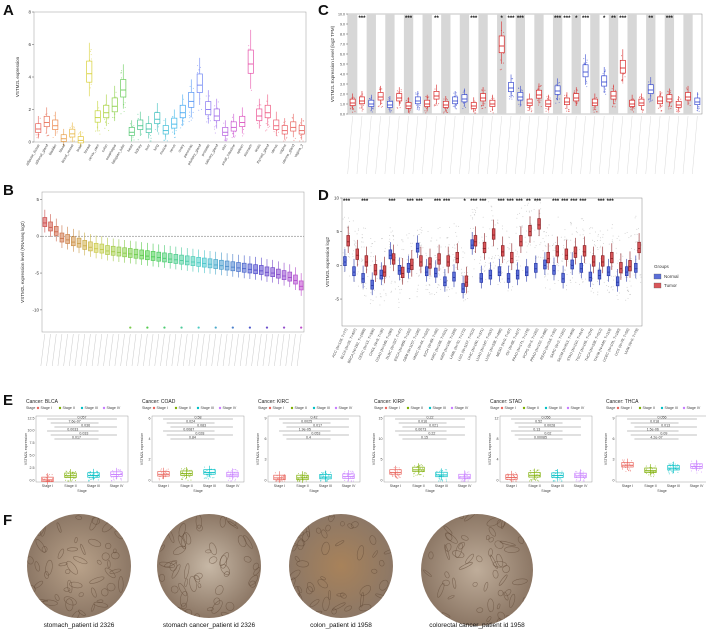 This screenshot has width=708, height=631. What do you see at coordinates (657, 276) in the screenshot?
I see `d-legend-swatch` at bounding box center [657, 276].